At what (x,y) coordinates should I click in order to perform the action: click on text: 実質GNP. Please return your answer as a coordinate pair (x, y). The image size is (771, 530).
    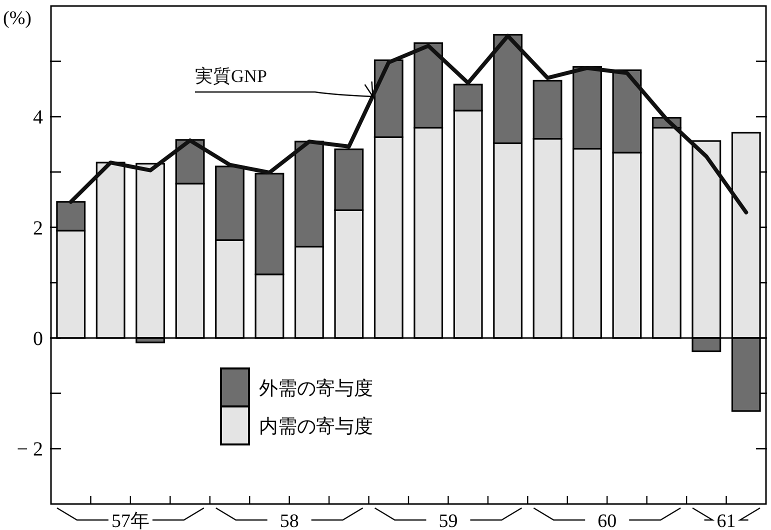
    Looking at the image, I should click on (231, 76).